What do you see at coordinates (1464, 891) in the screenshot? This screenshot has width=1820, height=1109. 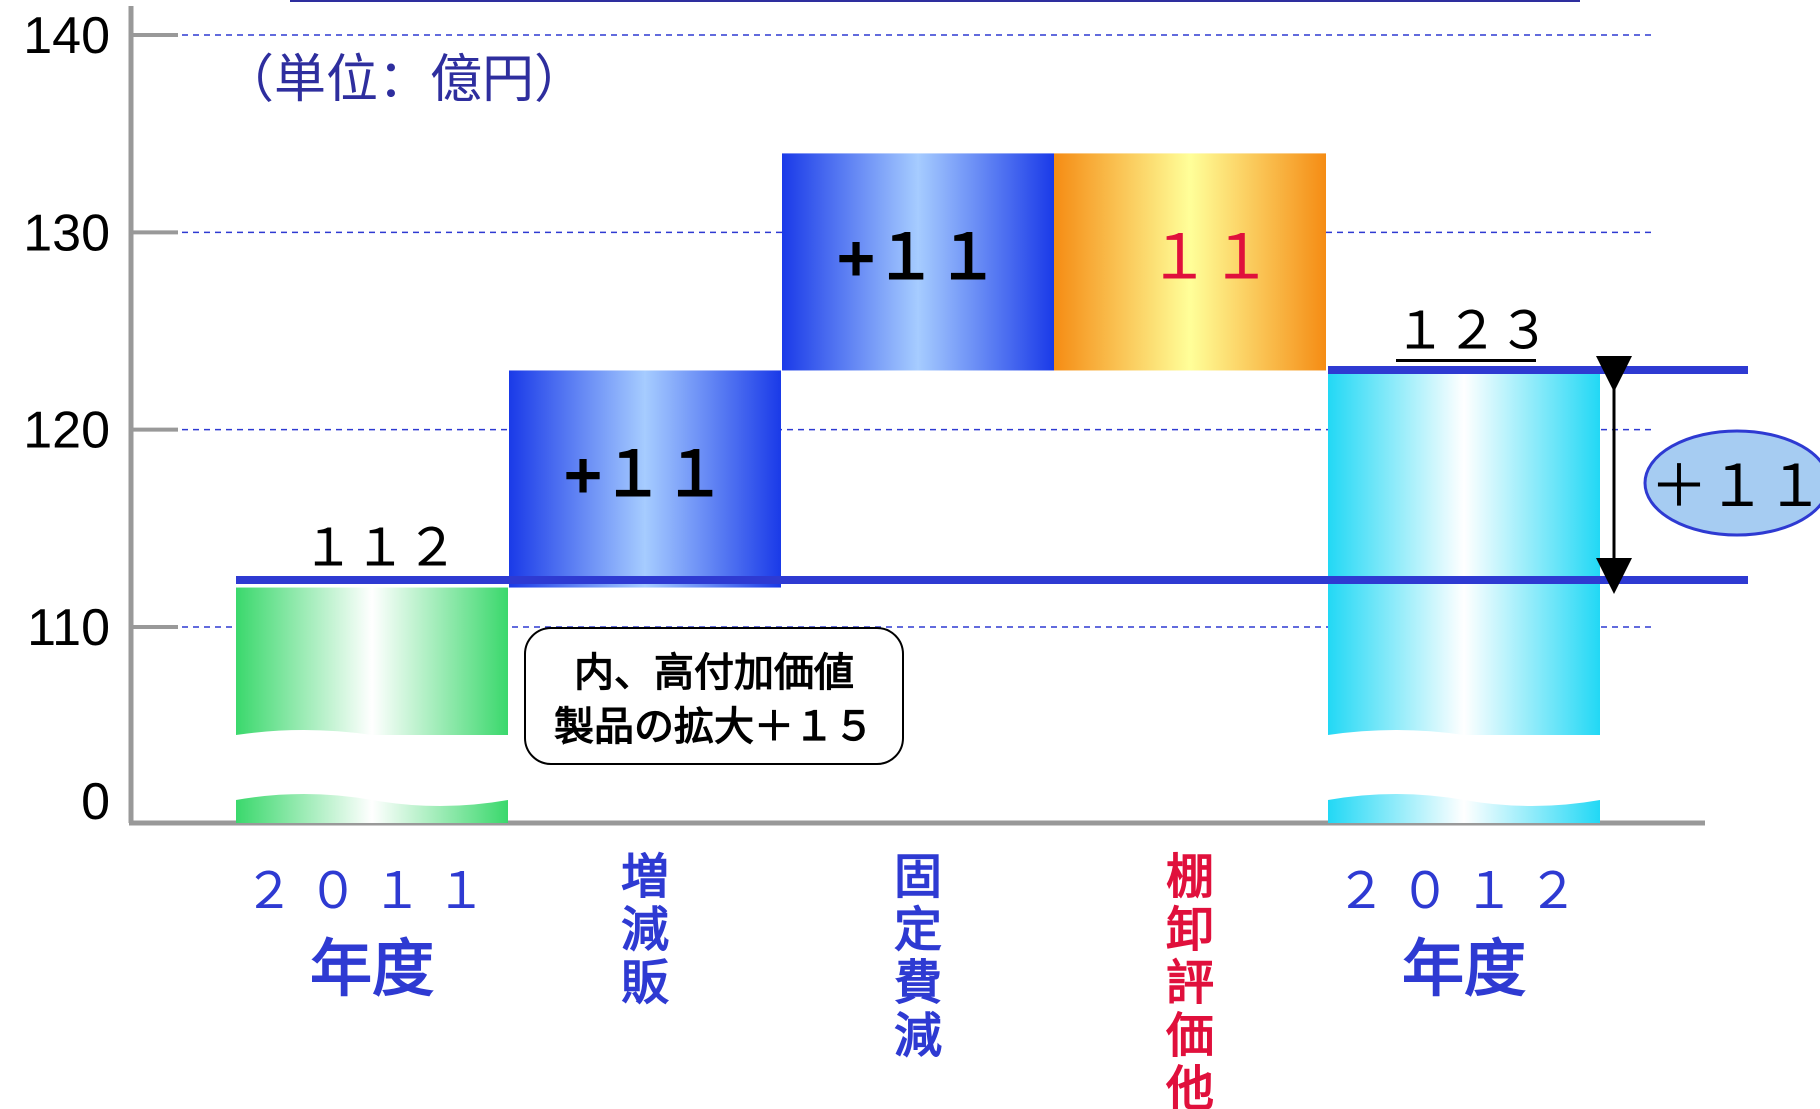 I see `category-label: ２０１２` at bounding box center [1464, 891].